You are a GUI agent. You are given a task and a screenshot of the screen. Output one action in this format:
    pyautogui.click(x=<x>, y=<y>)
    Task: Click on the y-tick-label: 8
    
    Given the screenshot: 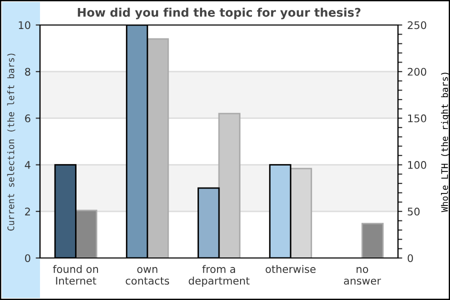 What is the action you would take?
    pyautogui.click(x=27, y=72)
    